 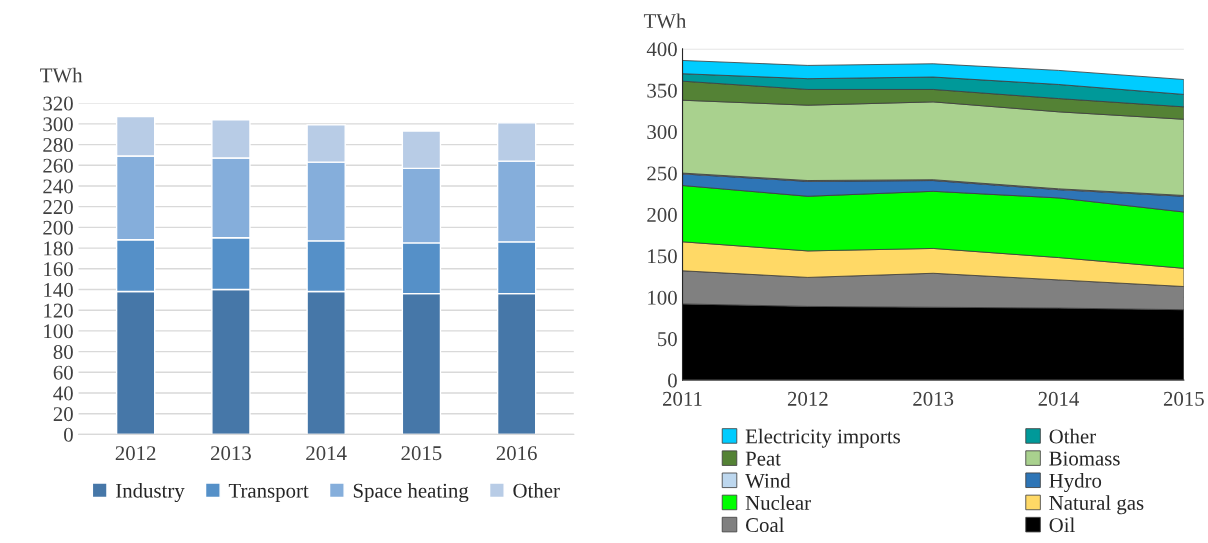 I want to click on legend-label: Wind, so click(x=768, y=480).